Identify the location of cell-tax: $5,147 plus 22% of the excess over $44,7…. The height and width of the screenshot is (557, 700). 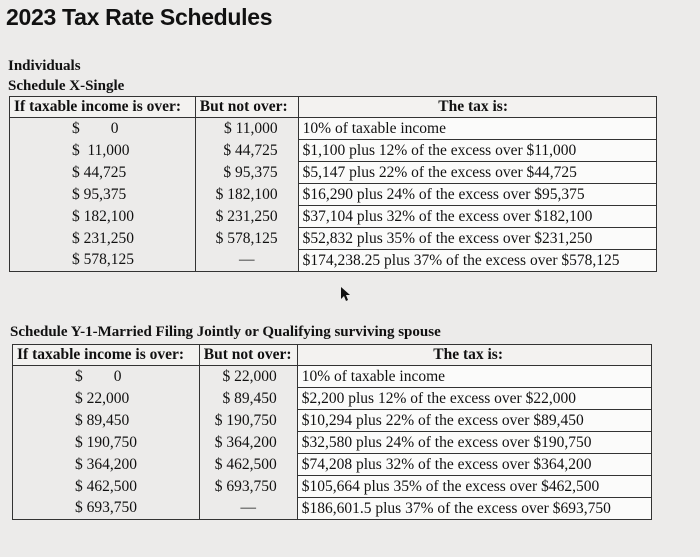
(477, 172).